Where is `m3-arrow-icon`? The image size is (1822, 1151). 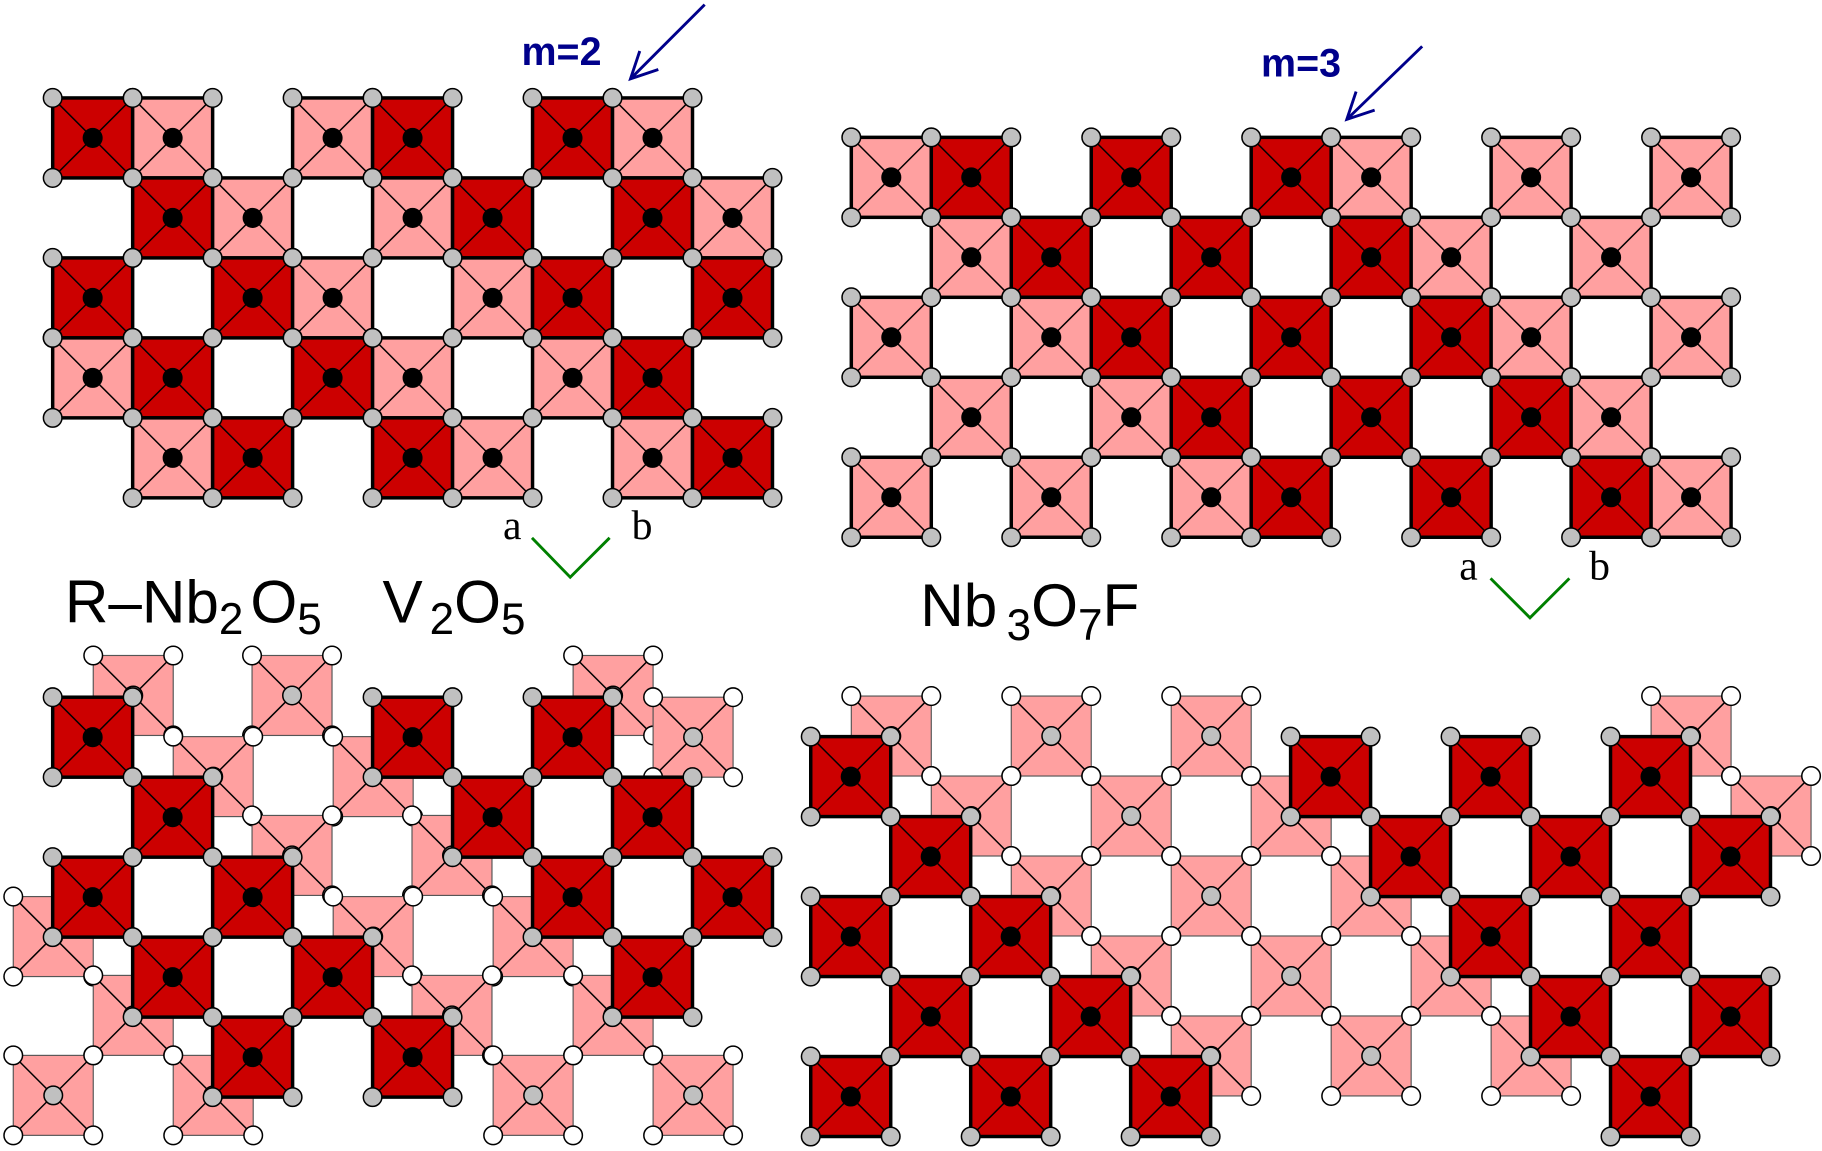
m3-arrow-icon is located at coordinates (1384, 83).